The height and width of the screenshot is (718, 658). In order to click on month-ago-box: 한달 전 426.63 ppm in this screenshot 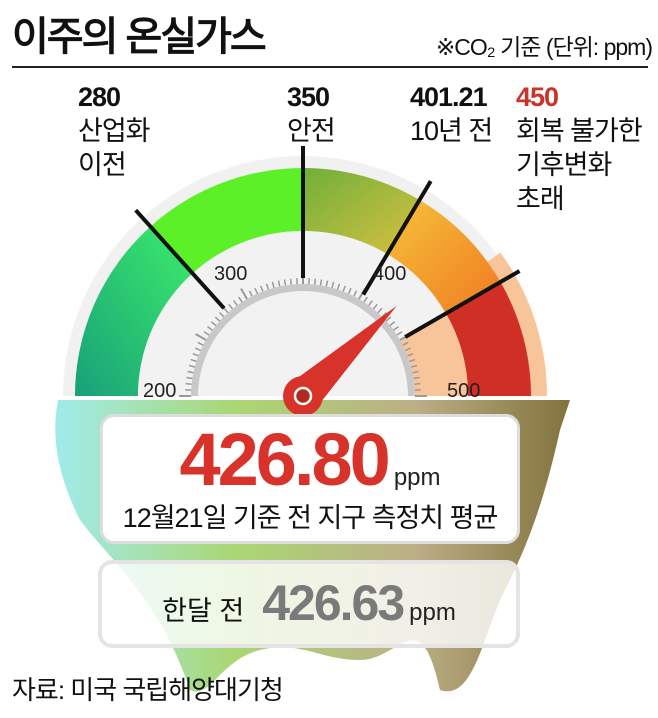, I will do `click(309, 604)`.